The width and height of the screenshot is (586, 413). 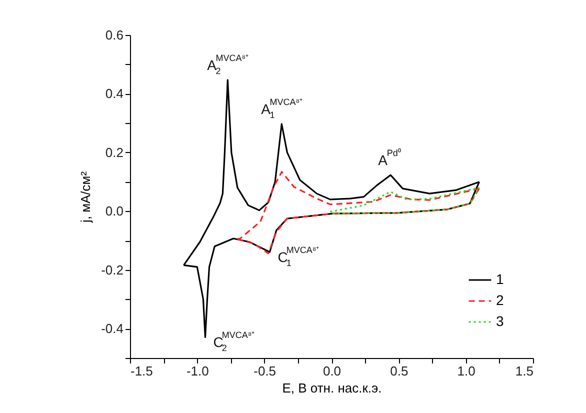 I want to click on x-axis-title: E, В отн. нас.к.э., so click(x=332, y=388).